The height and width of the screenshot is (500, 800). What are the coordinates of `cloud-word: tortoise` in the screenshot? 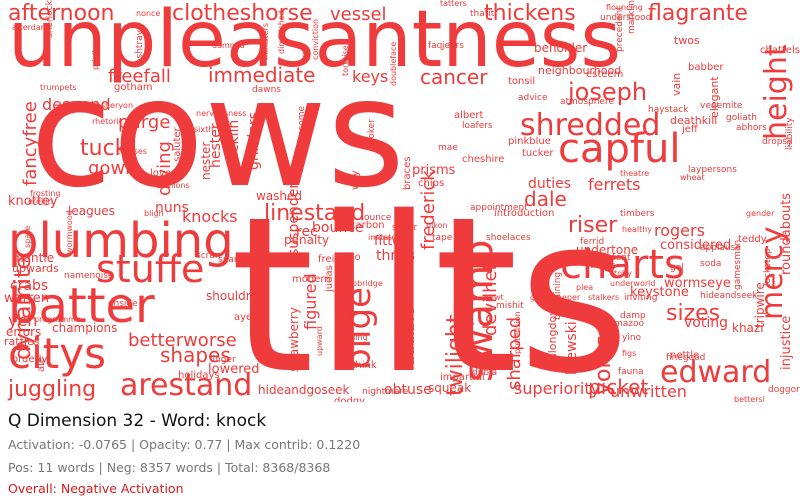 It's located at (345, 60).